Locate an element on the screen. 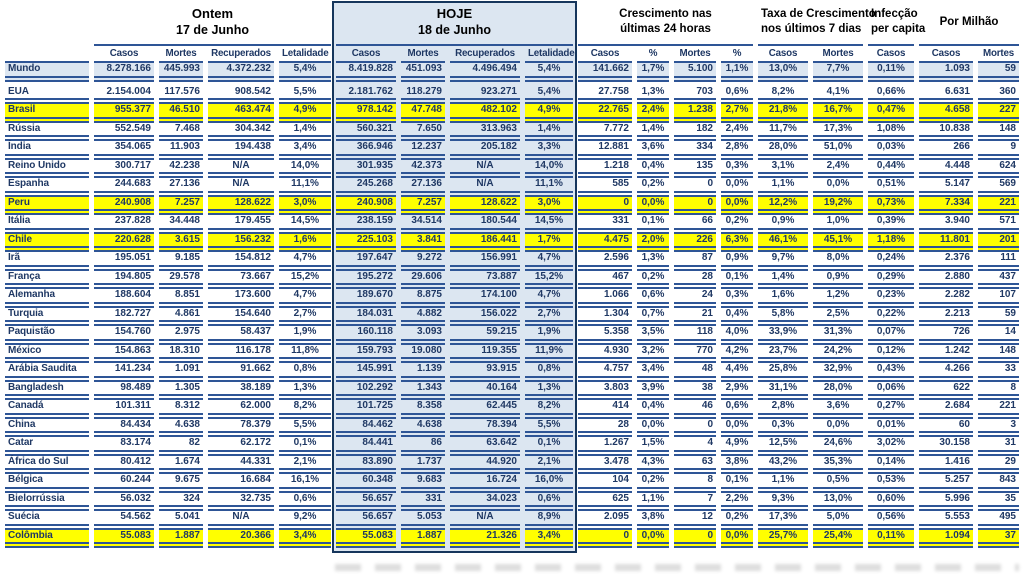  value-cell: 3.940 is located at coordinates (946, 224).